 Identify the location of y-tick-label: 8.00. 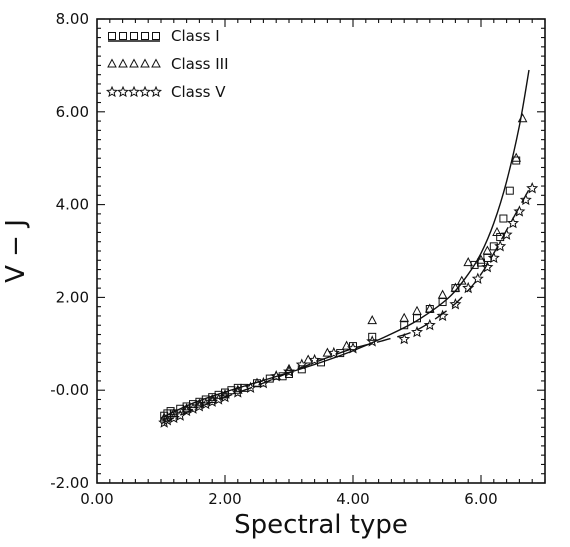
(72, 19).